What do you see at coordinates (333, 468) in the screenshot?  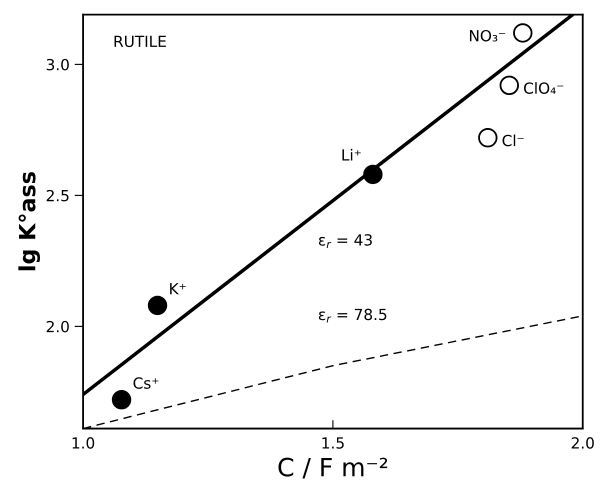 I see `x-axis-title: C / F m⁻²` at bounding box center [333, 468].